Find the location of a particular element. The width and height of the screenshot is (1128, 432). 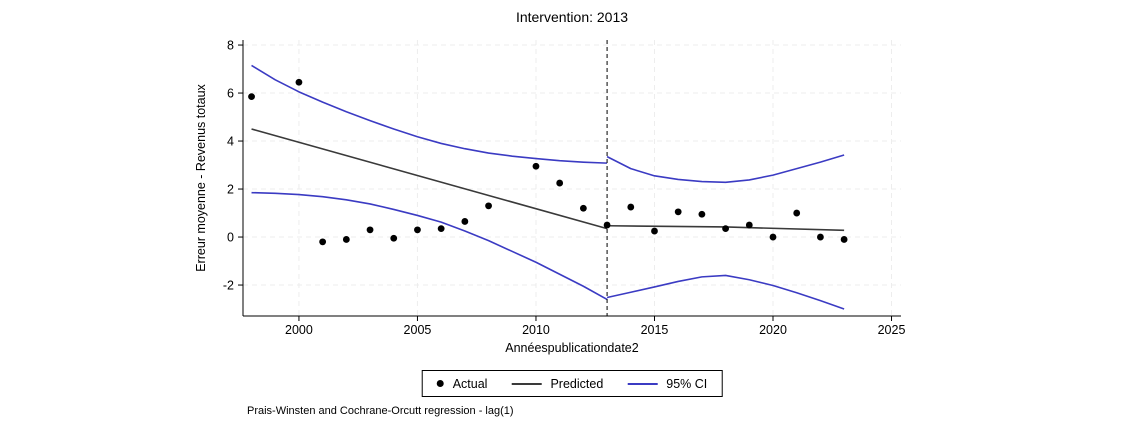

predicted-line-icon is located at coordinates (526, 383).